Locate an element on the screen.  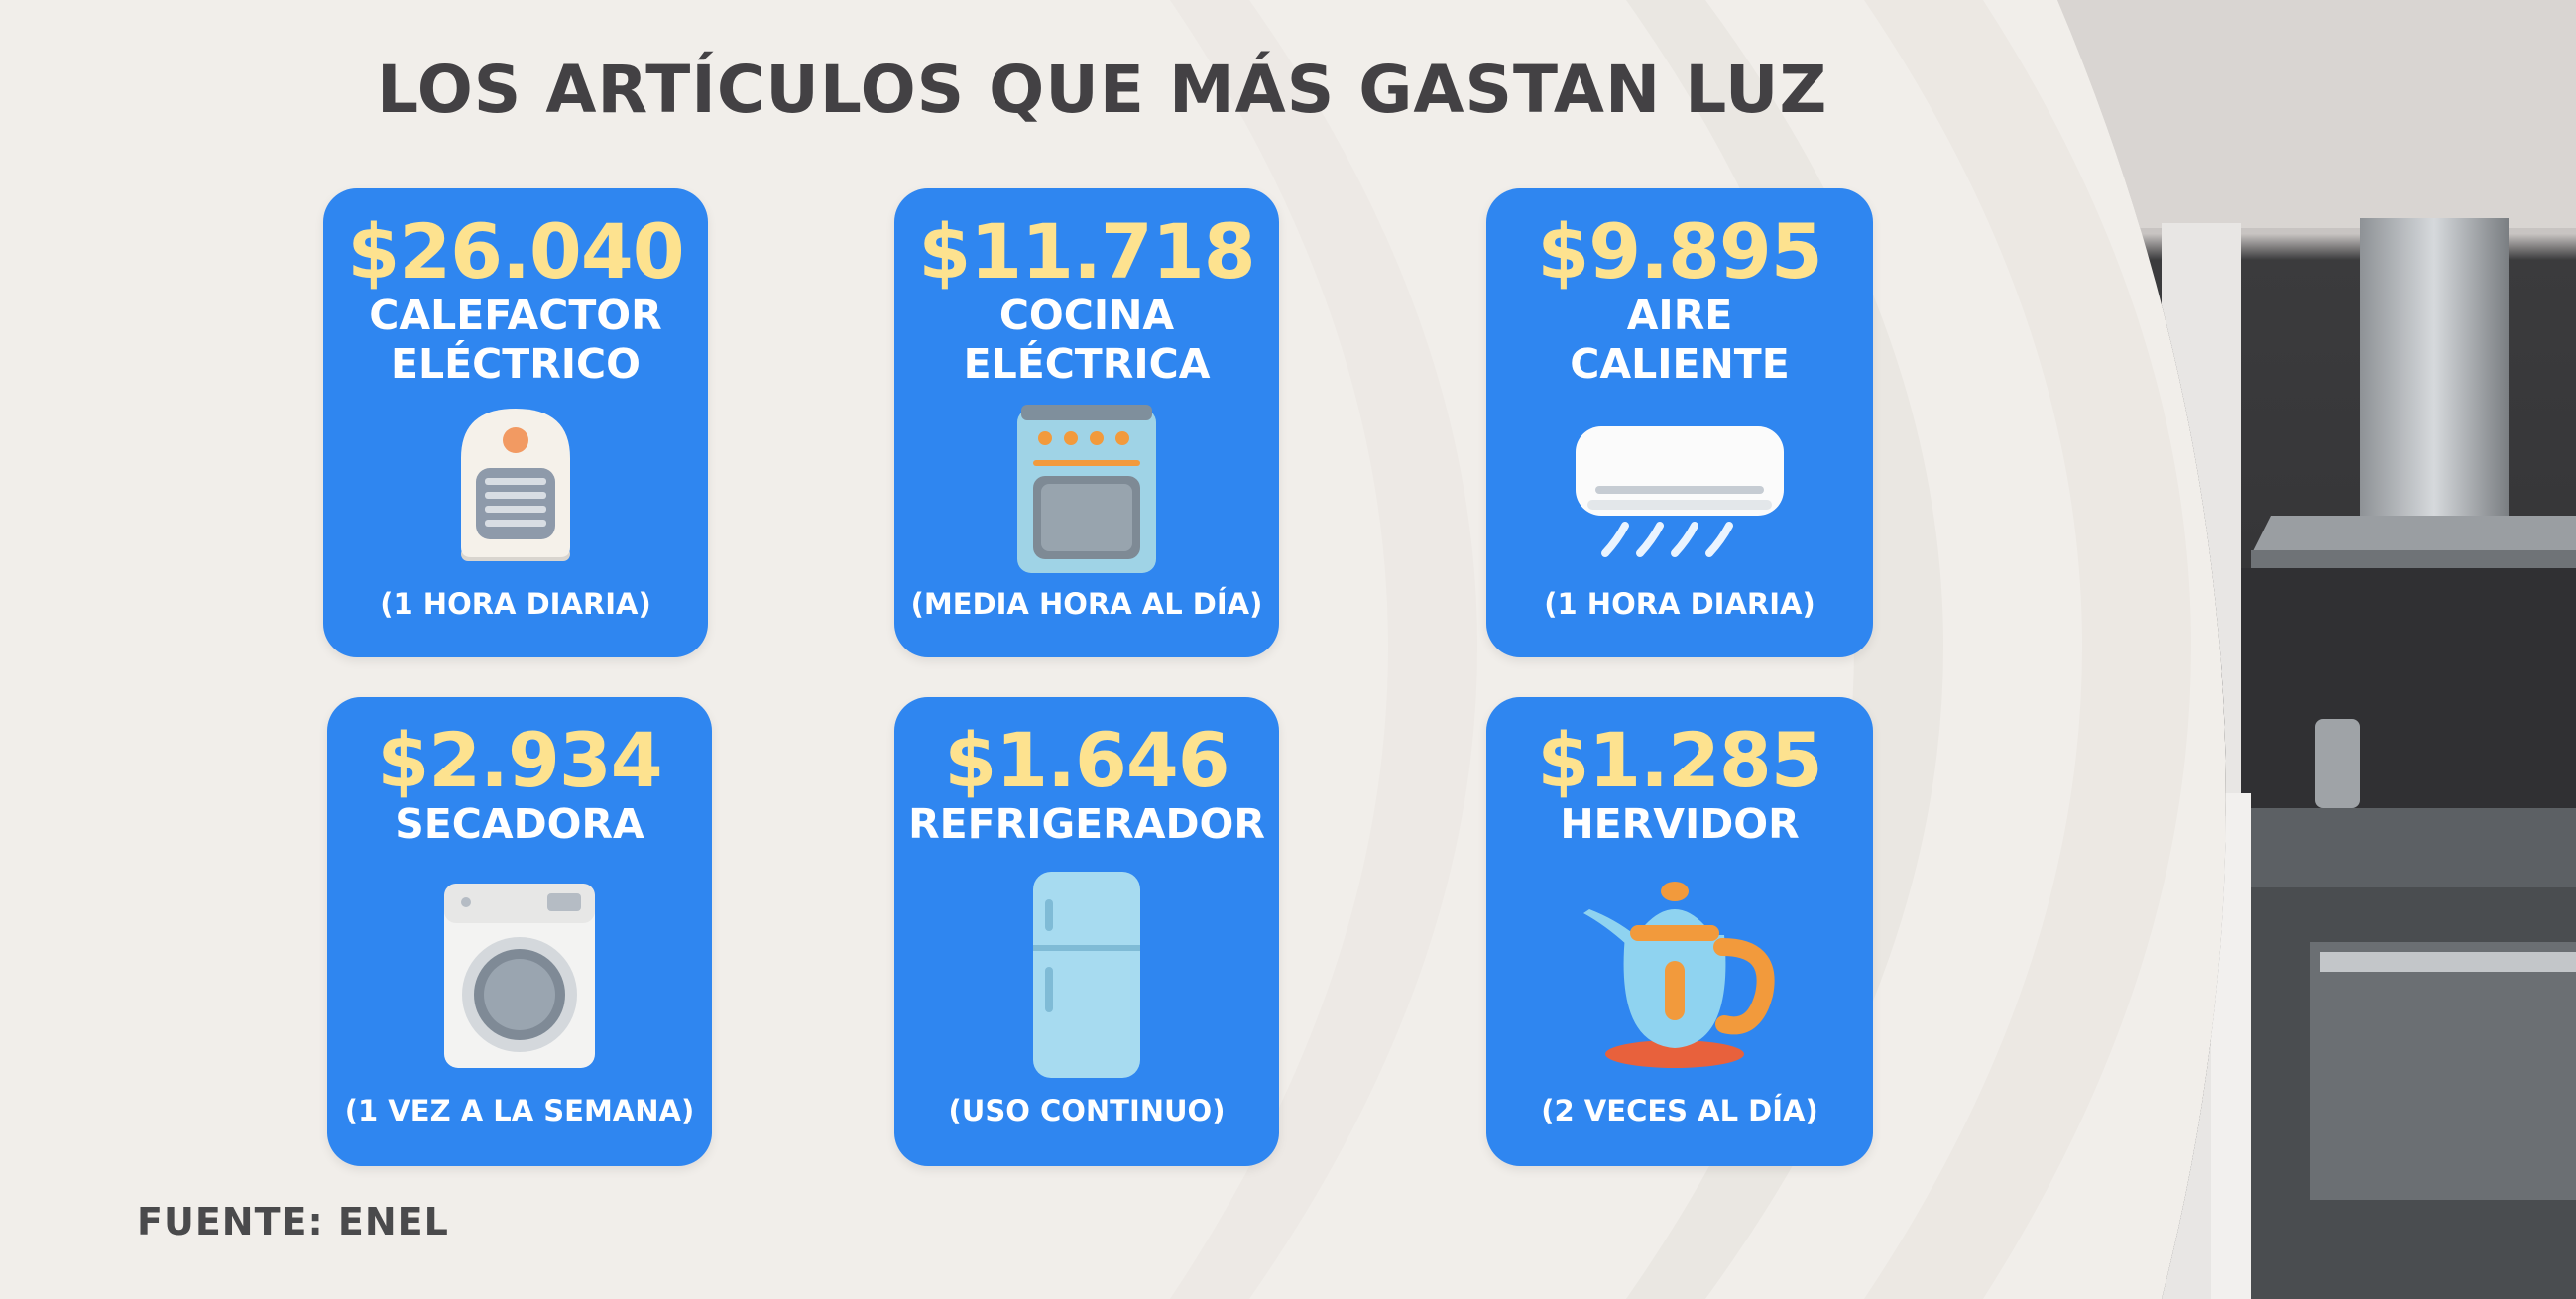
card-secadora: $2.934 SECADORA (1 VEZ A LA SEMANA) is located at coordinates (520, 931).